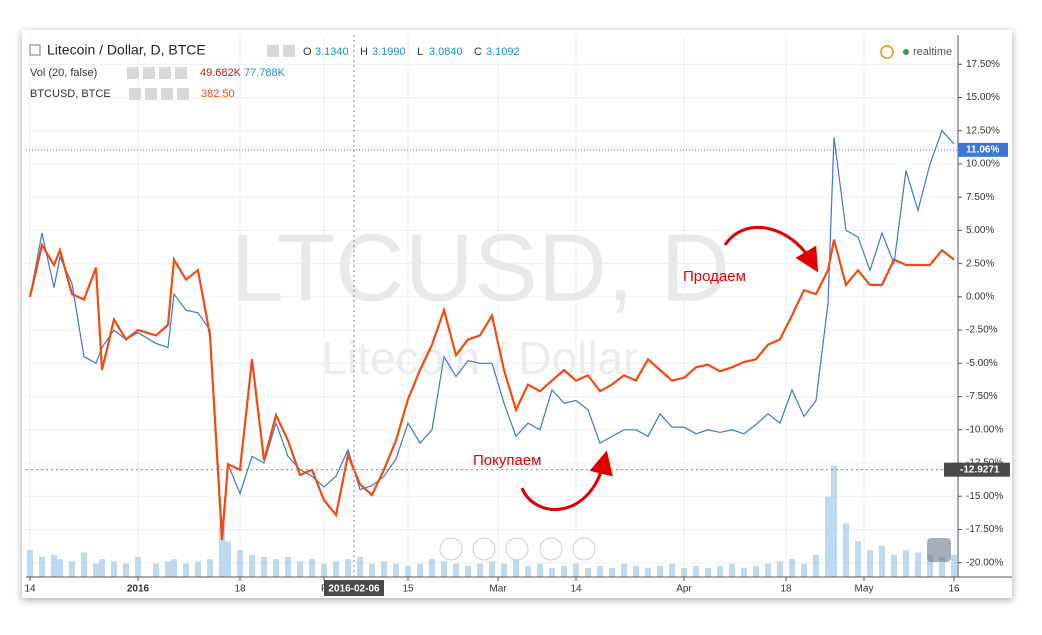 Image resolution: width=1042 pixels, height=635 pixels. I want to click on collapse-icon, so click(35, 50).